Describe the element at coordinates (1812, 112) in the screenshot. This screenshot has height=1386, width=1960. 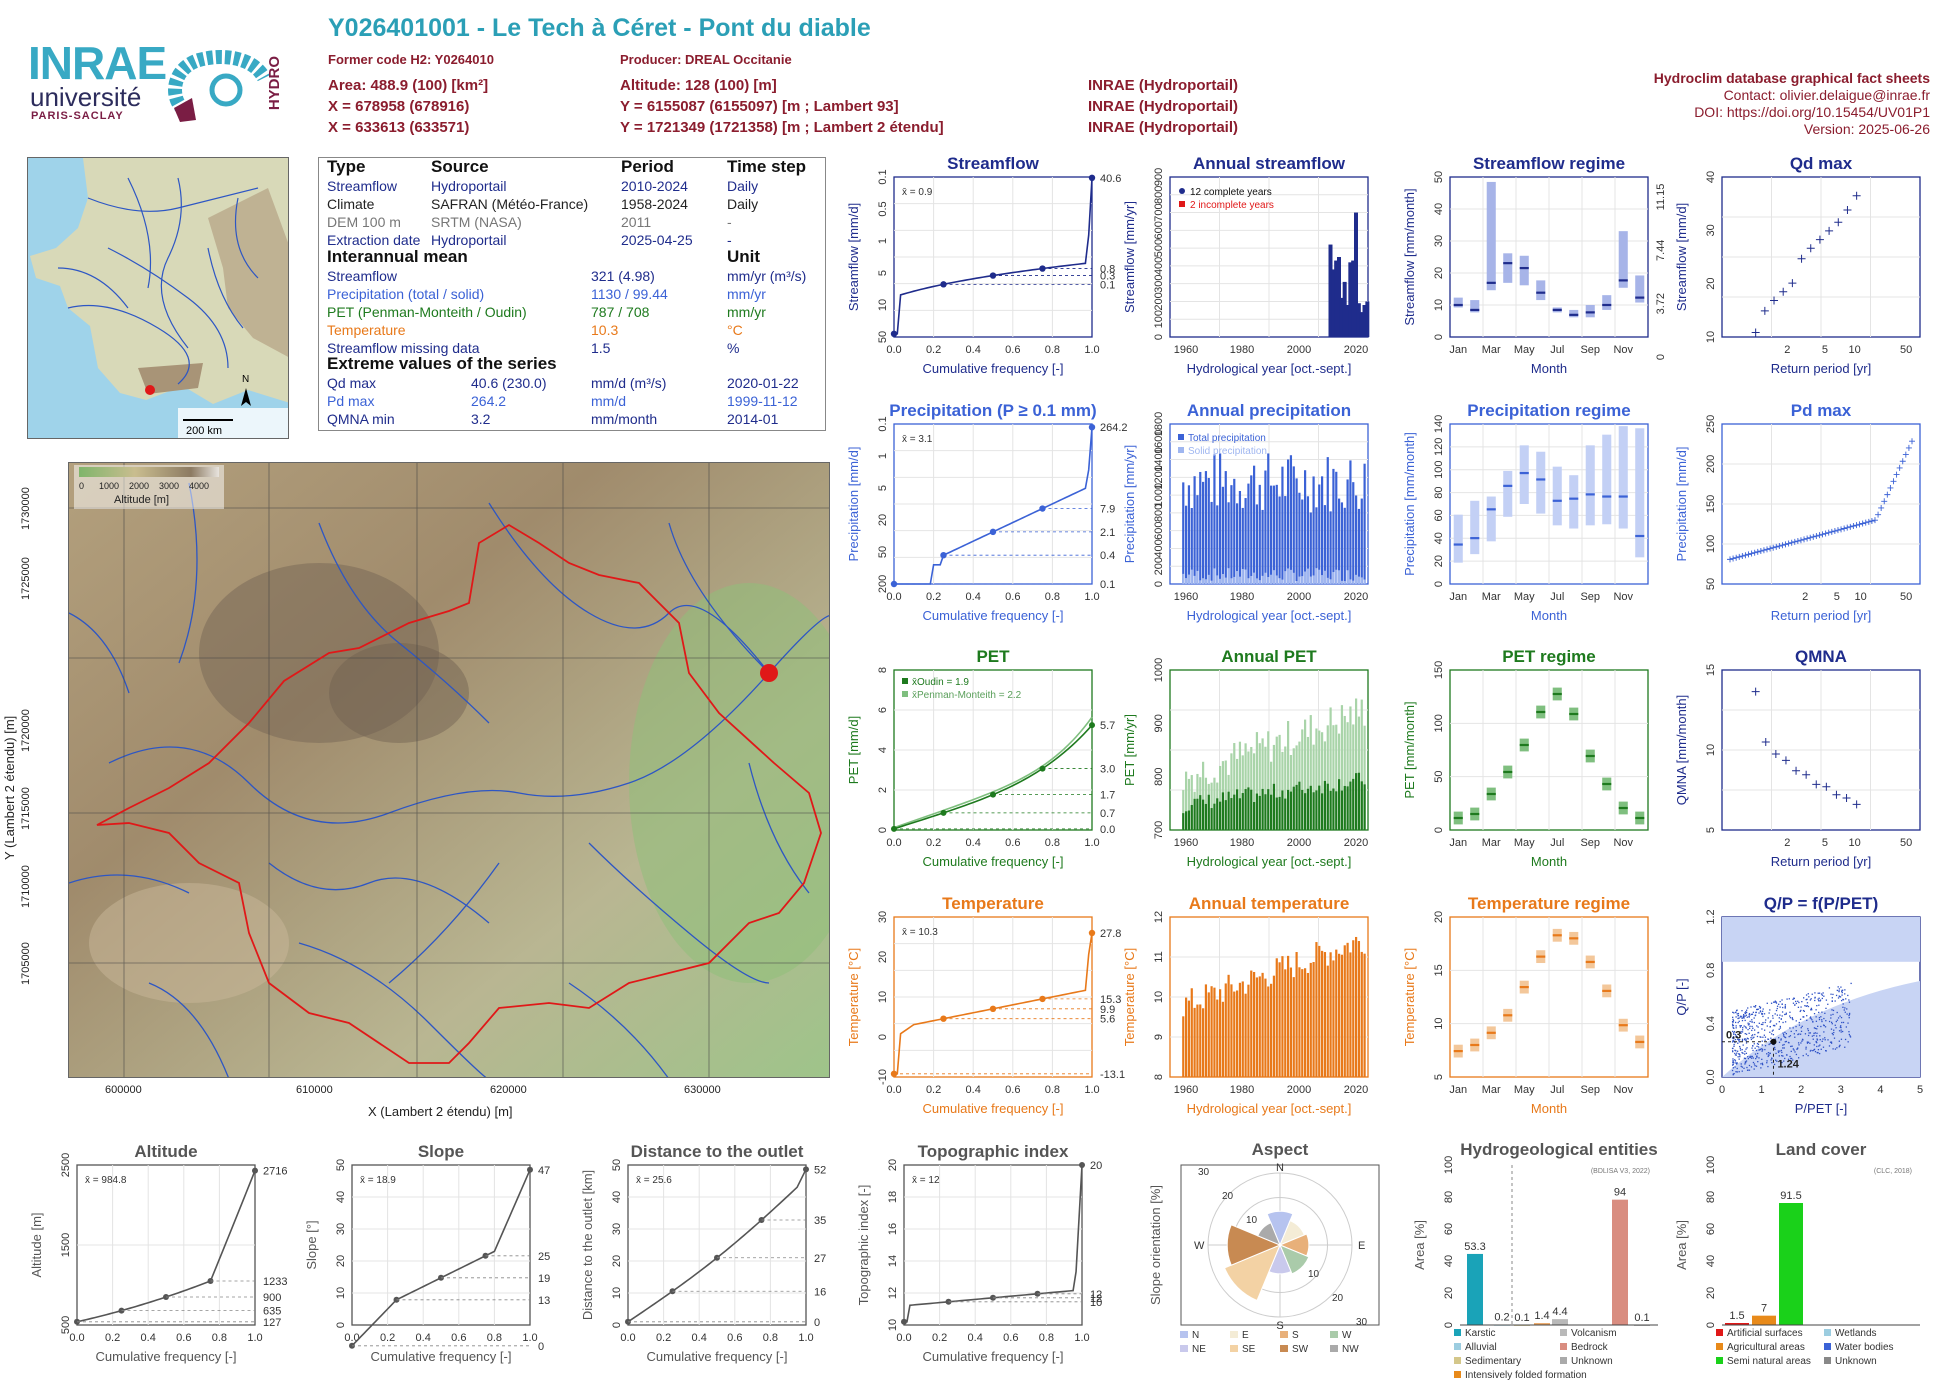
I see `doi-link: DOI: https://doi.org/10.15454/UV01P1` at that location.